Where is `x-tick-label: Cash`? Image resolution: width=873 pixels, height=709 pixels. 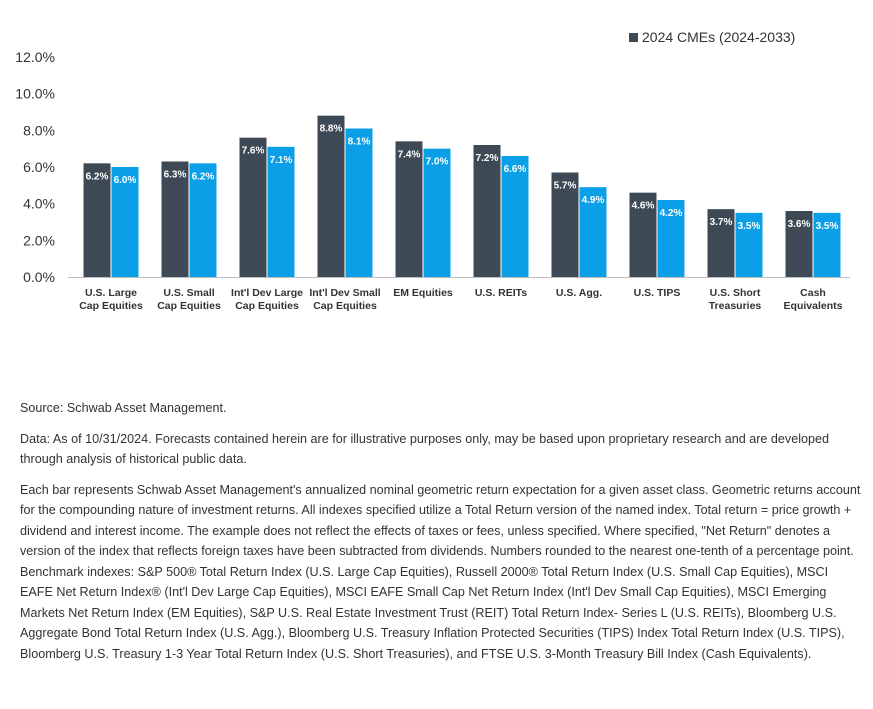 x-tick-label: Cash is located at coordinates (813, 293).